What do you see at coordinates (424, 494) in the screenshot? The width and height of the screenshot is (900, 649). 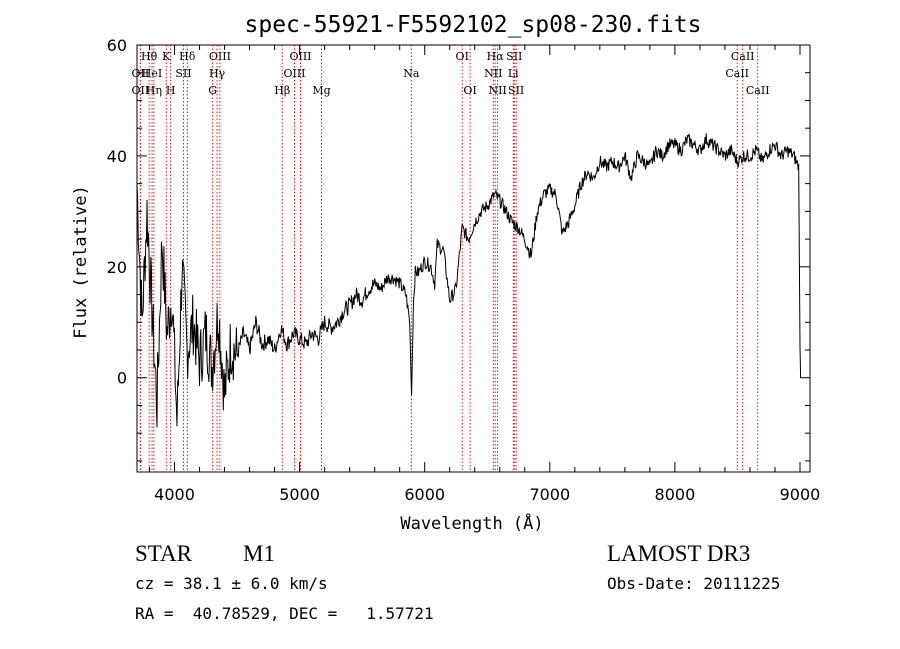 I see `x-tick-label: 6000` at bounding box center [424, 494].